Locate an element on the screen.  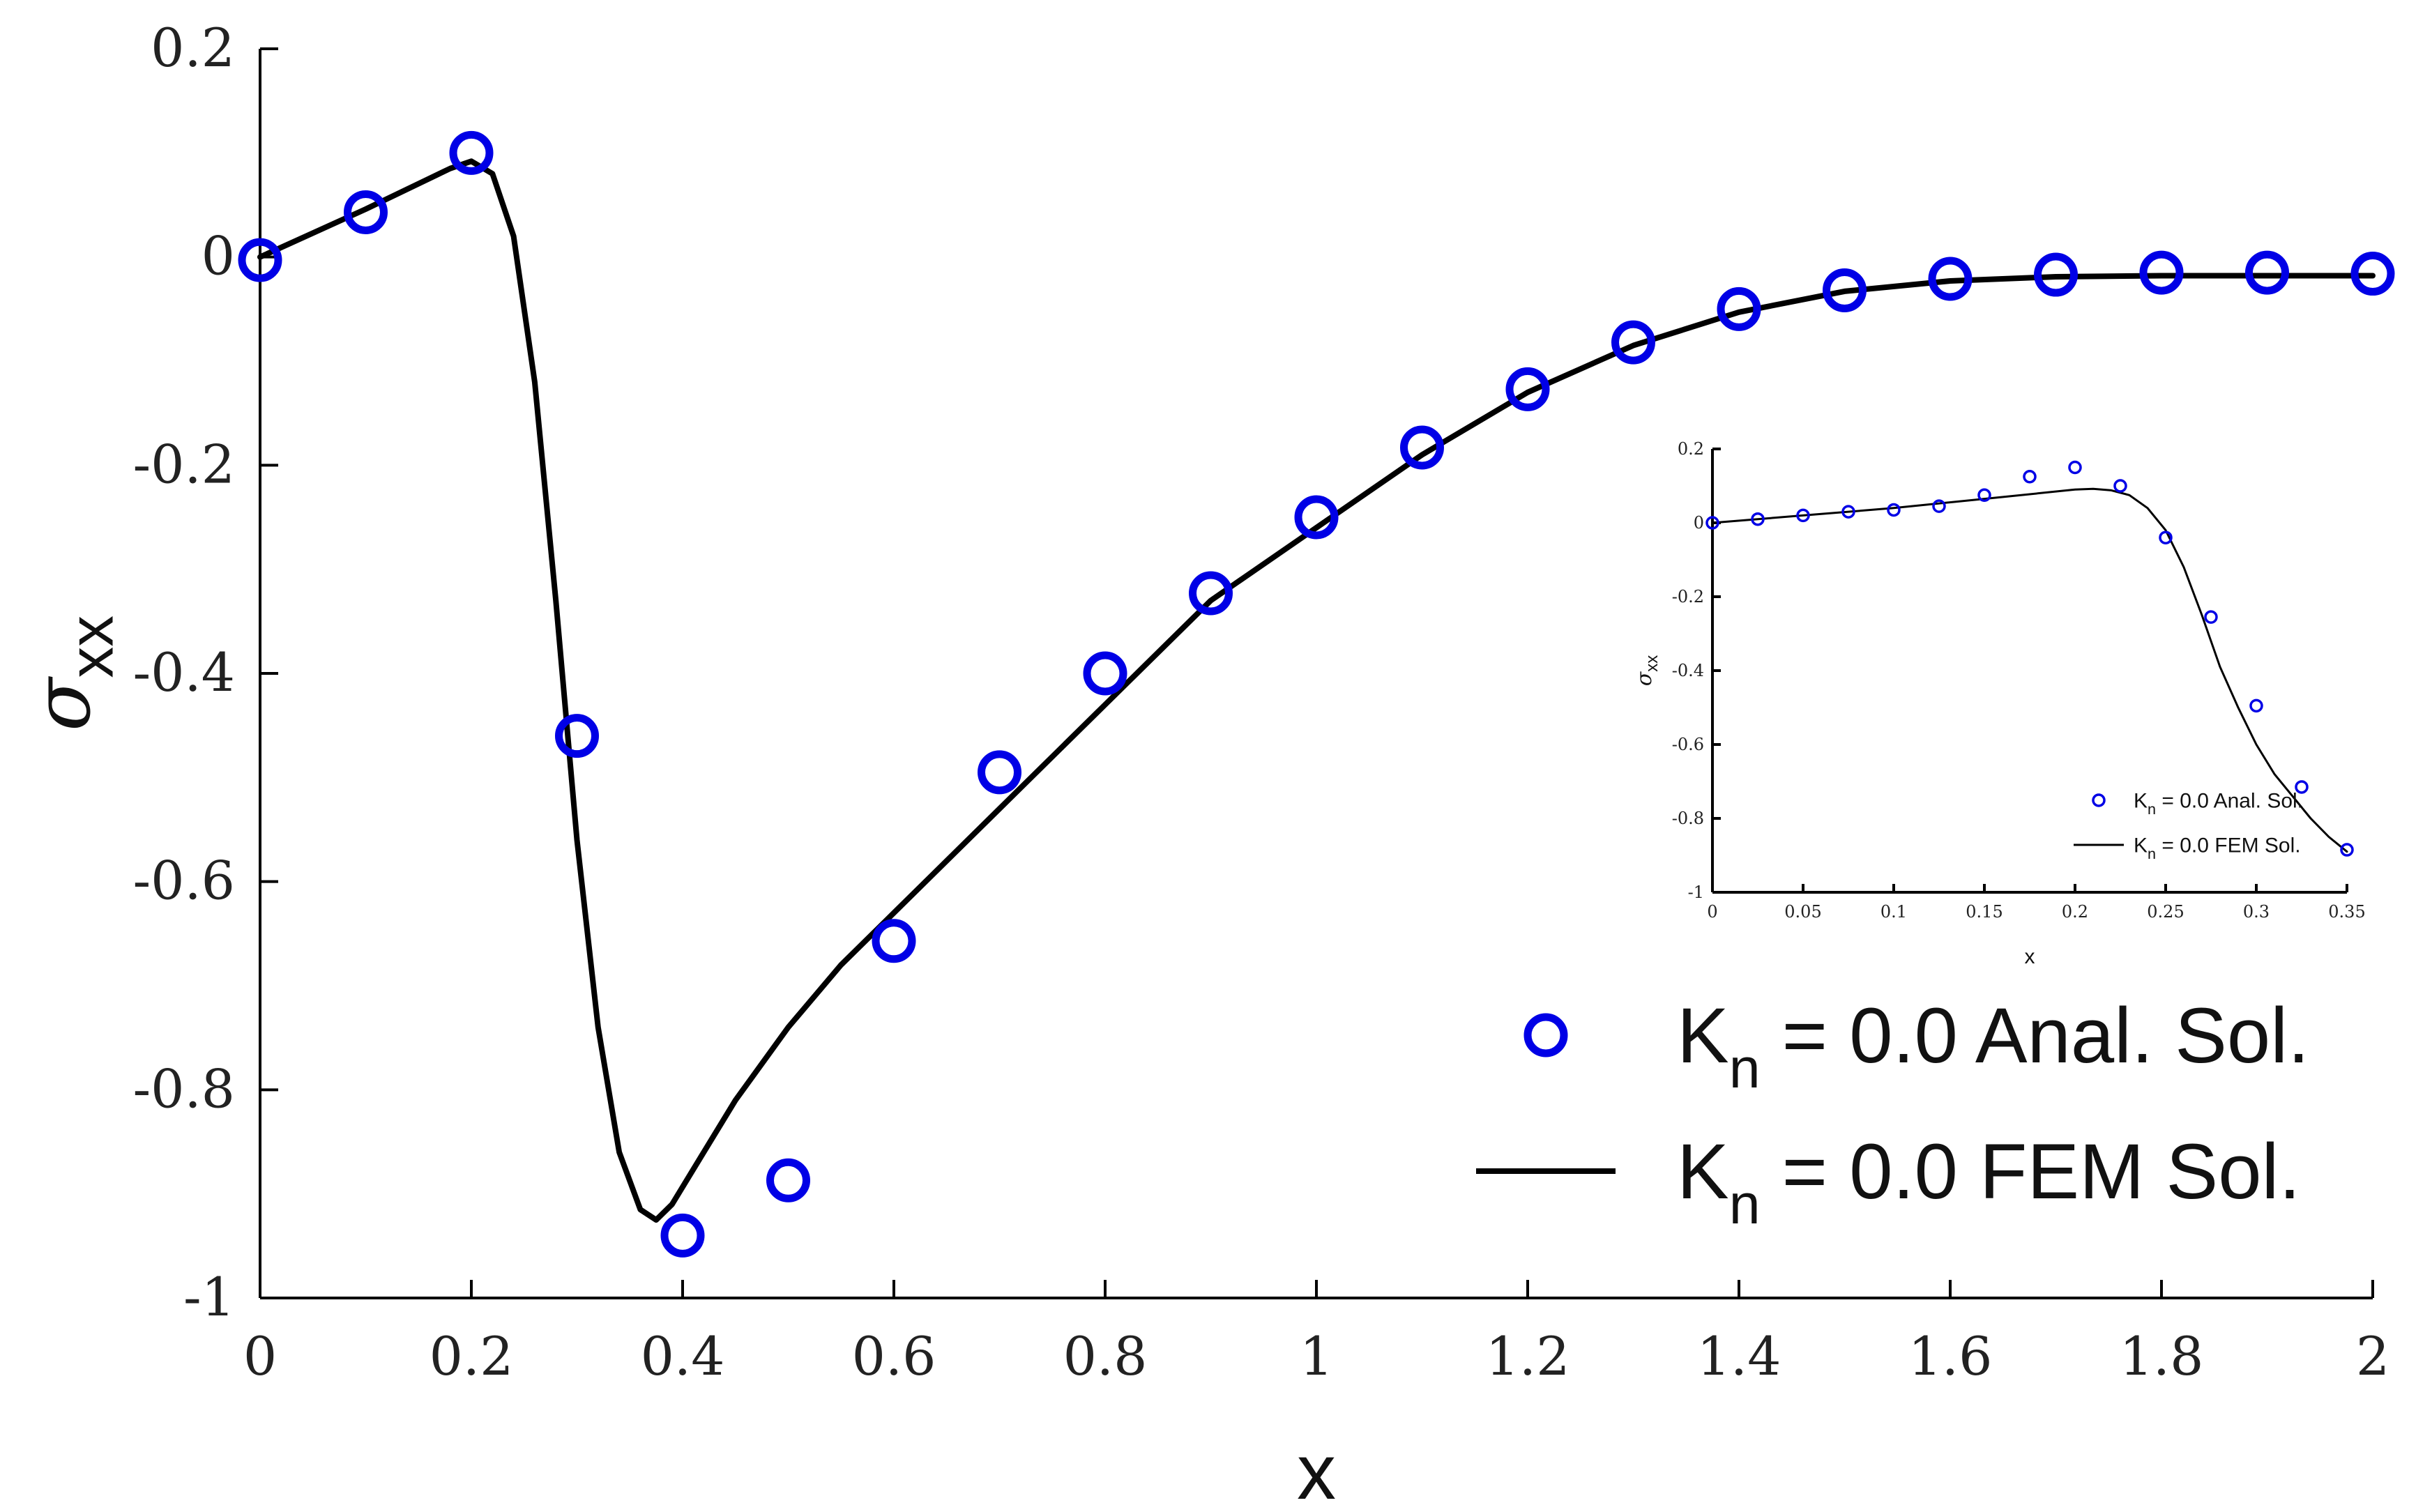
inset-x-tick-label: 0.2 is located at coordinates (2075, 912).